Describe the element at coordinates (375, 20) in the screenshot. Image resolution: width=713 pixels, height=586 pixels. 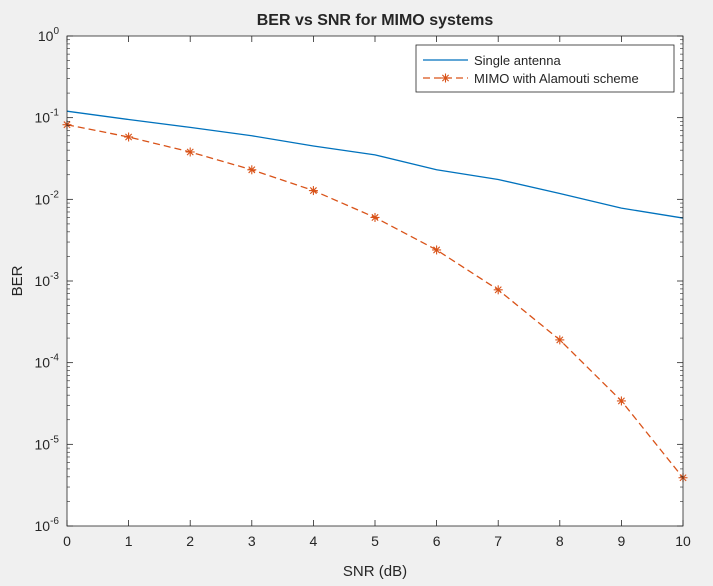
I see `chart-title: BER vs SNR for MIMO systems` at that location.